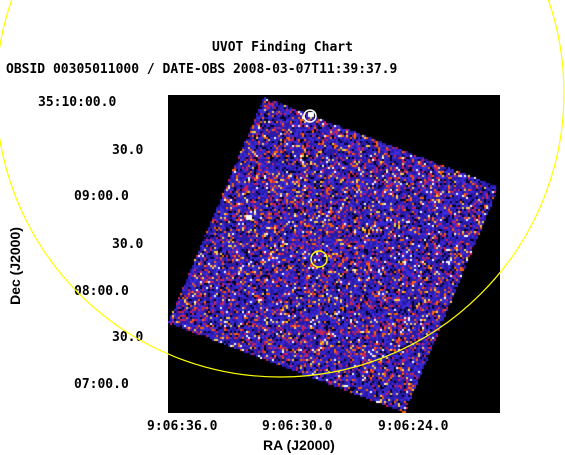 Image resolution: width=565 pixels, height=455 pixels. I want to click on x-tick-label: 9:06:24.0, so click(413, 426).